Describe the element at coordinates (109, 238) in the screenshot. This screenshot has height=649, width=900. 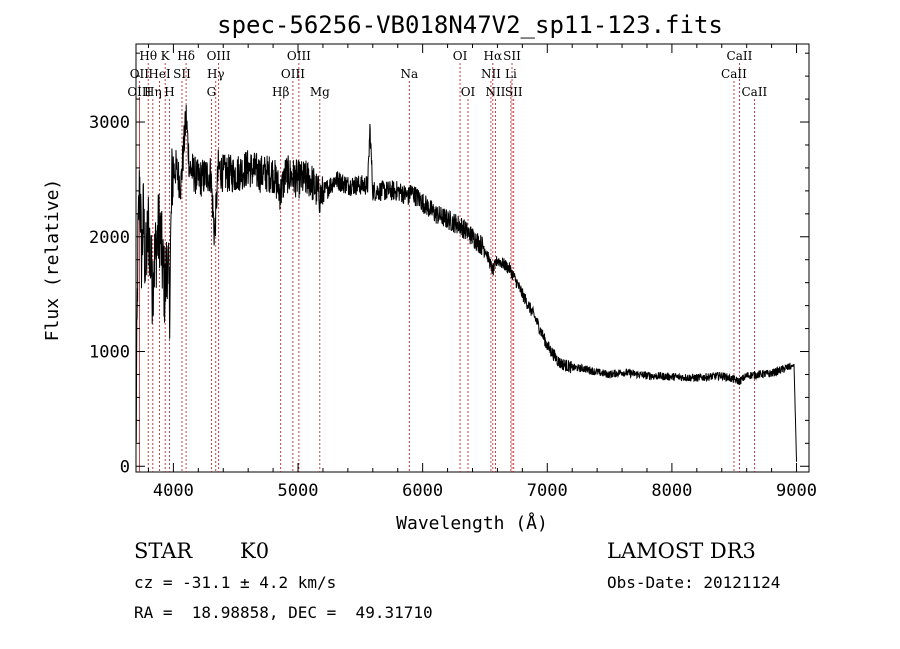
I see `y-tick-label: 2000` at that location.